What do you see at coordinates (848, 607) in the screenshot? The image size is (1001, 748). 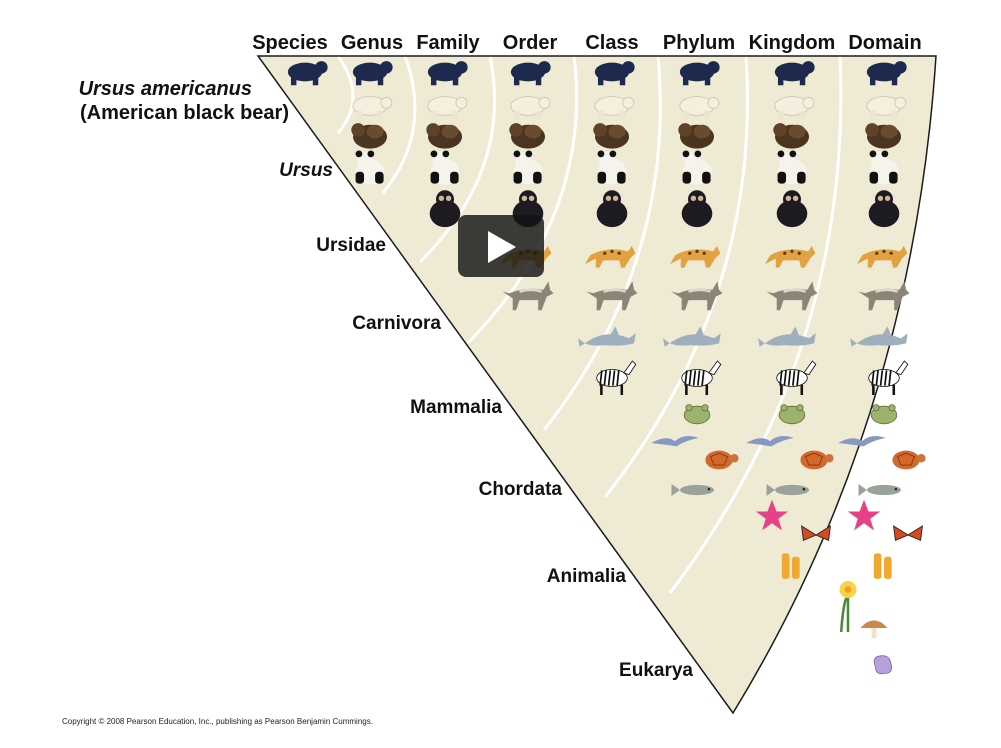 I see `organism-daffodil` at bounding box center [848, 607].